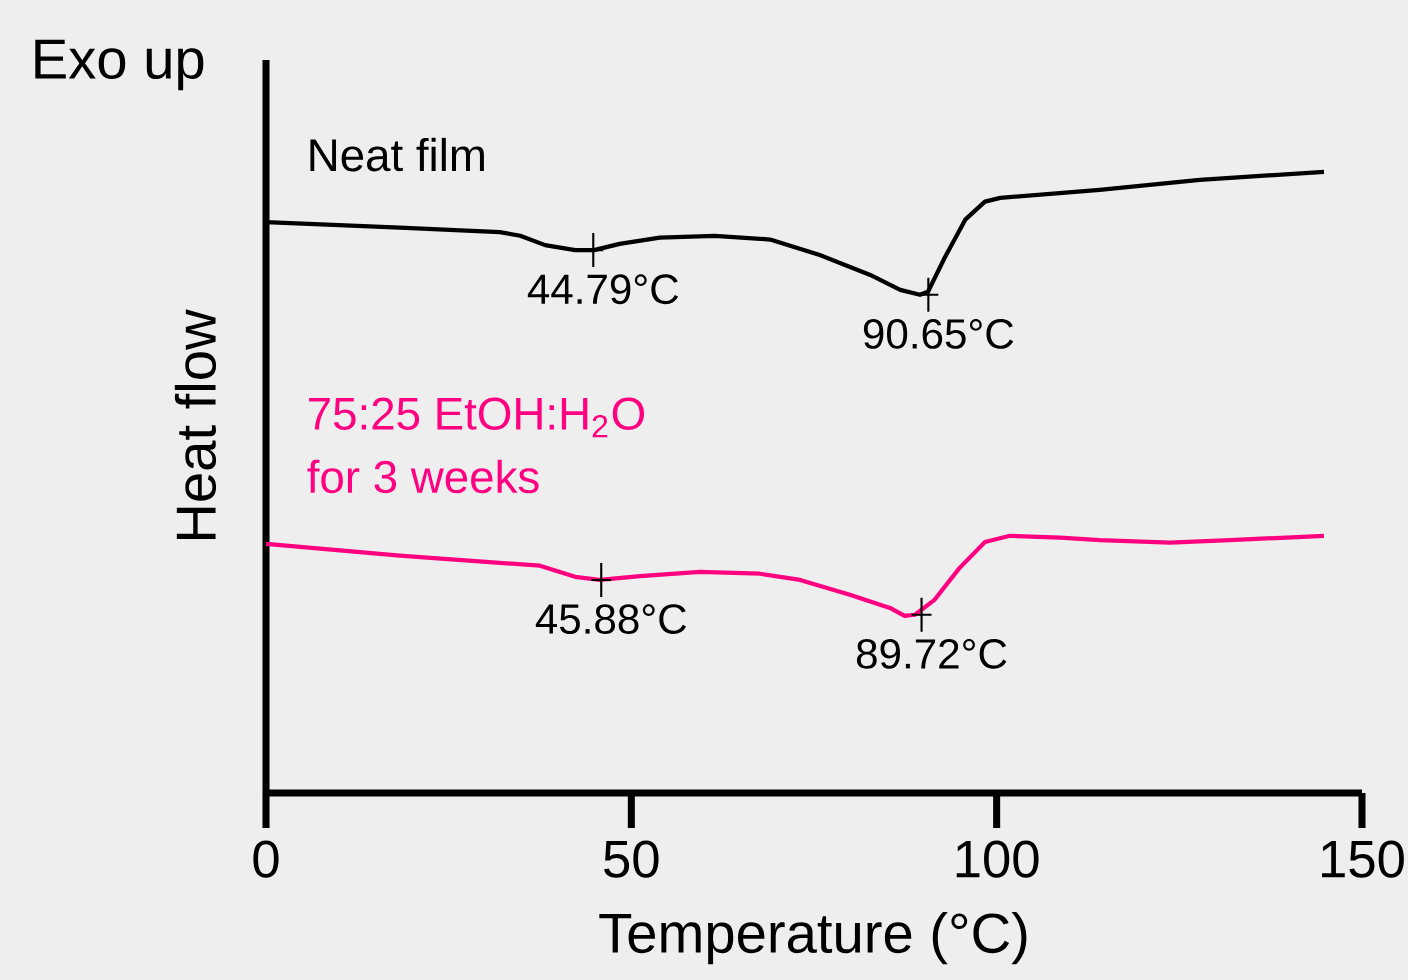 Image resolution: width=1408 pixels, height=980 pixels. Describe the element at coordinates (266, 859) in the screenshot. I see `x-tick-label: 0` at that location.